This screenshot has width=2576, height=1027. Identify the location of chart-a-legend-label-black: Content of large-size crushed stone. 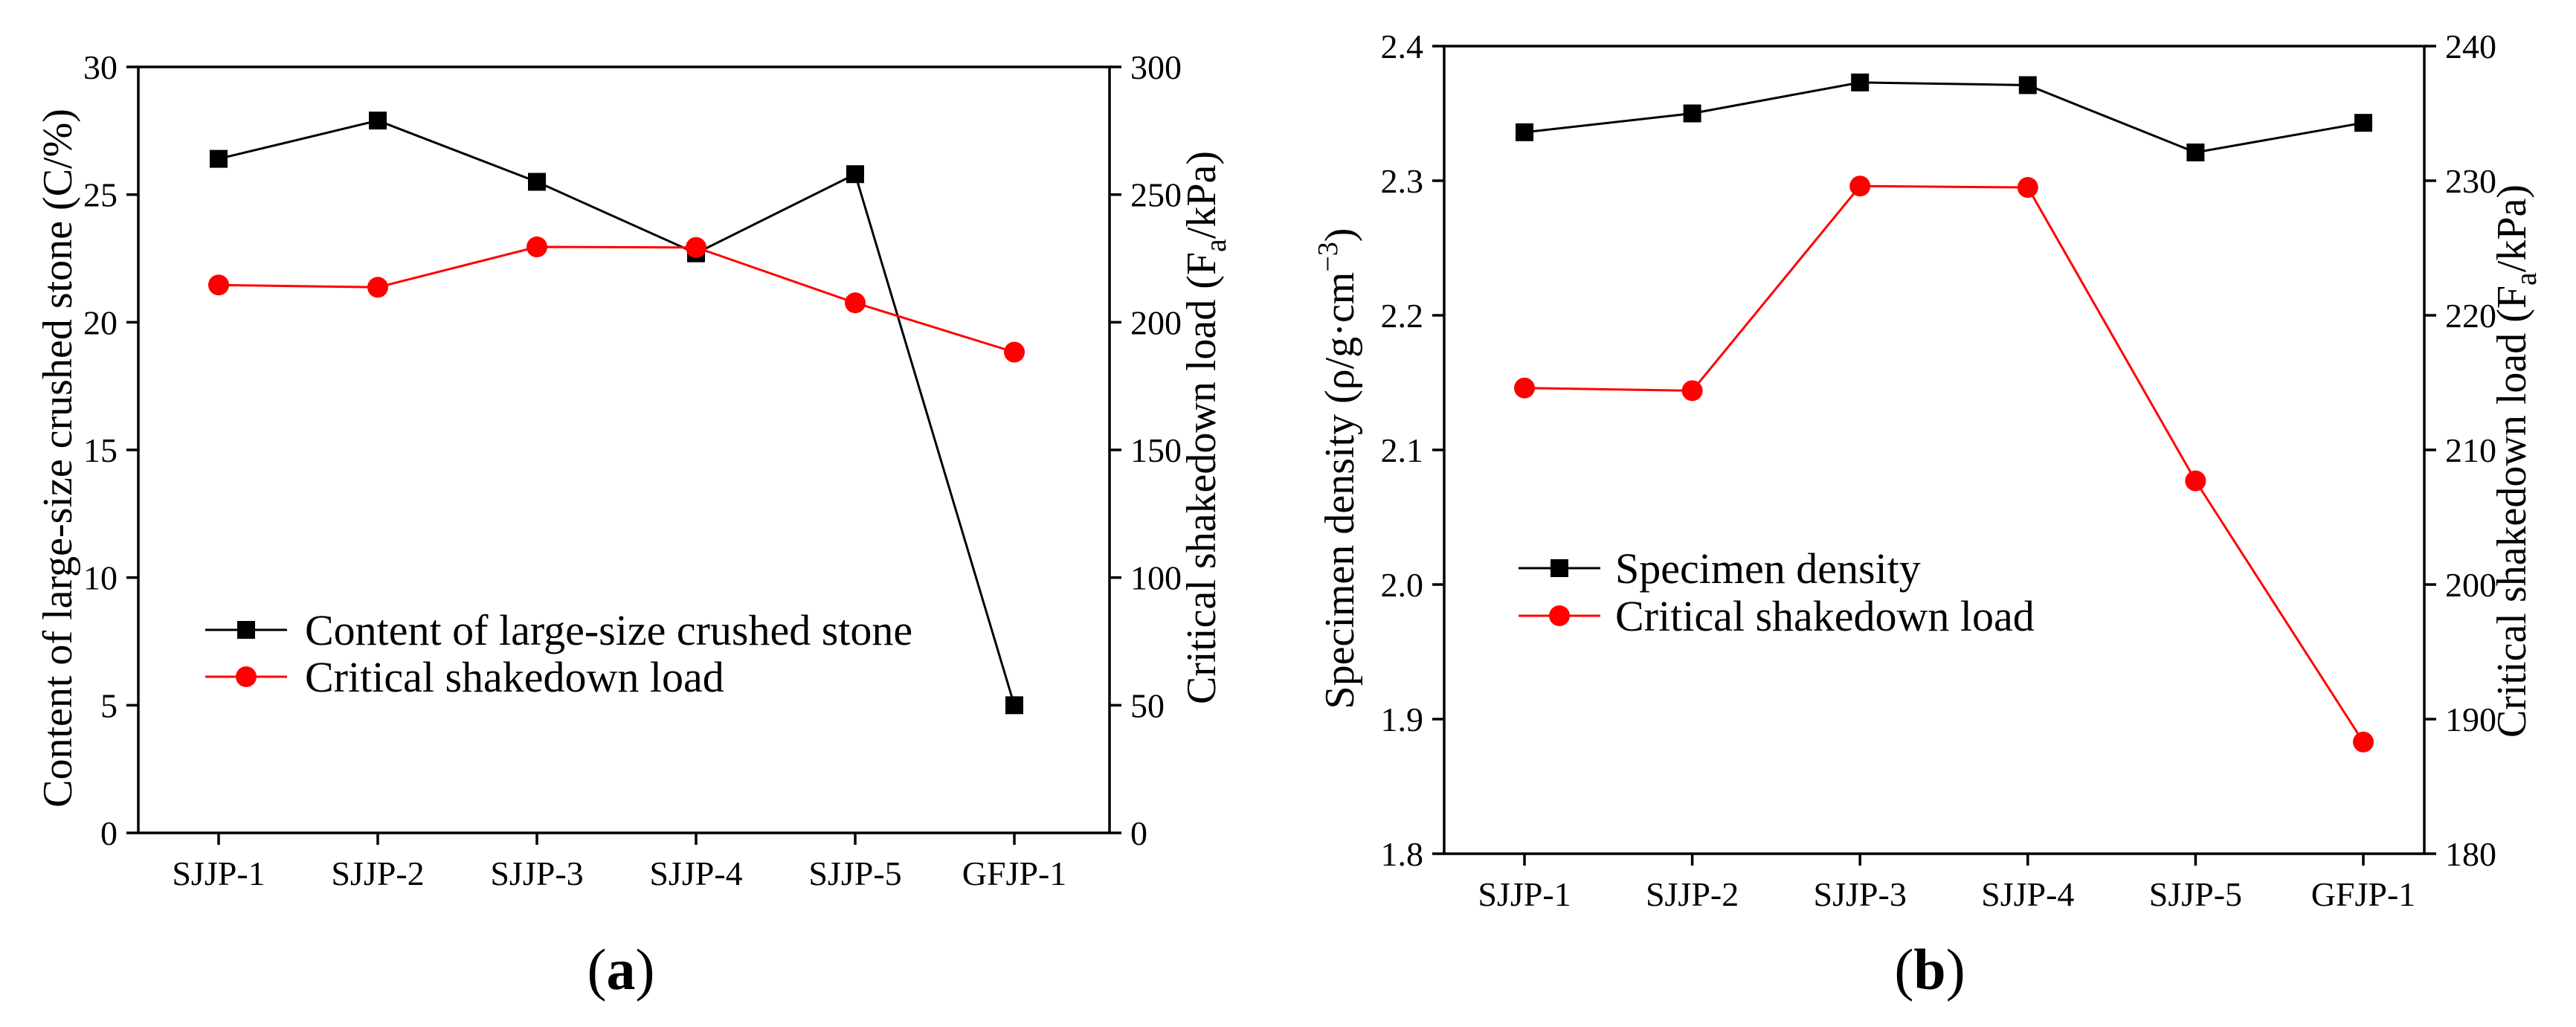
(608, 630).